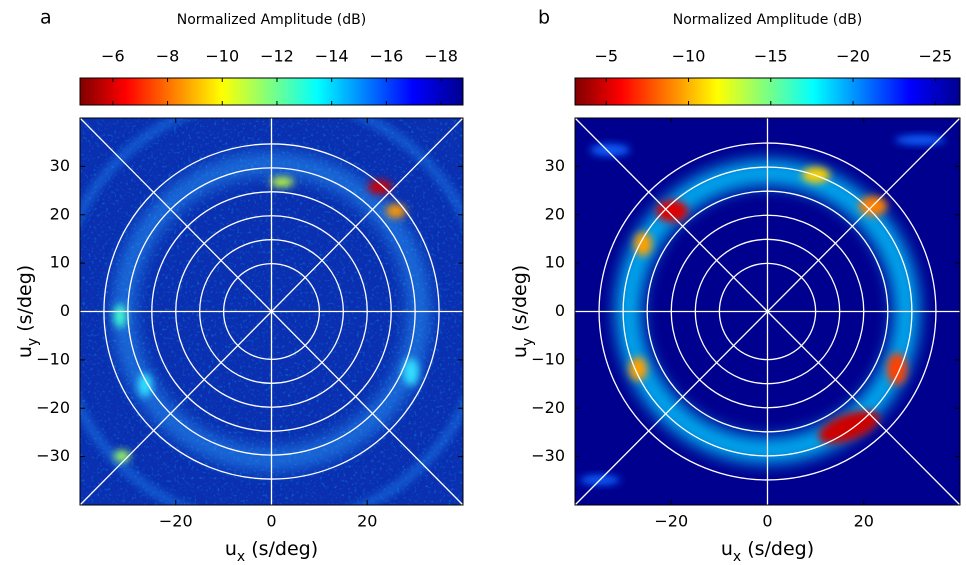 The image size is (966, 565). I want to click on colorbar-tick-label: −12, so click(277, 56).